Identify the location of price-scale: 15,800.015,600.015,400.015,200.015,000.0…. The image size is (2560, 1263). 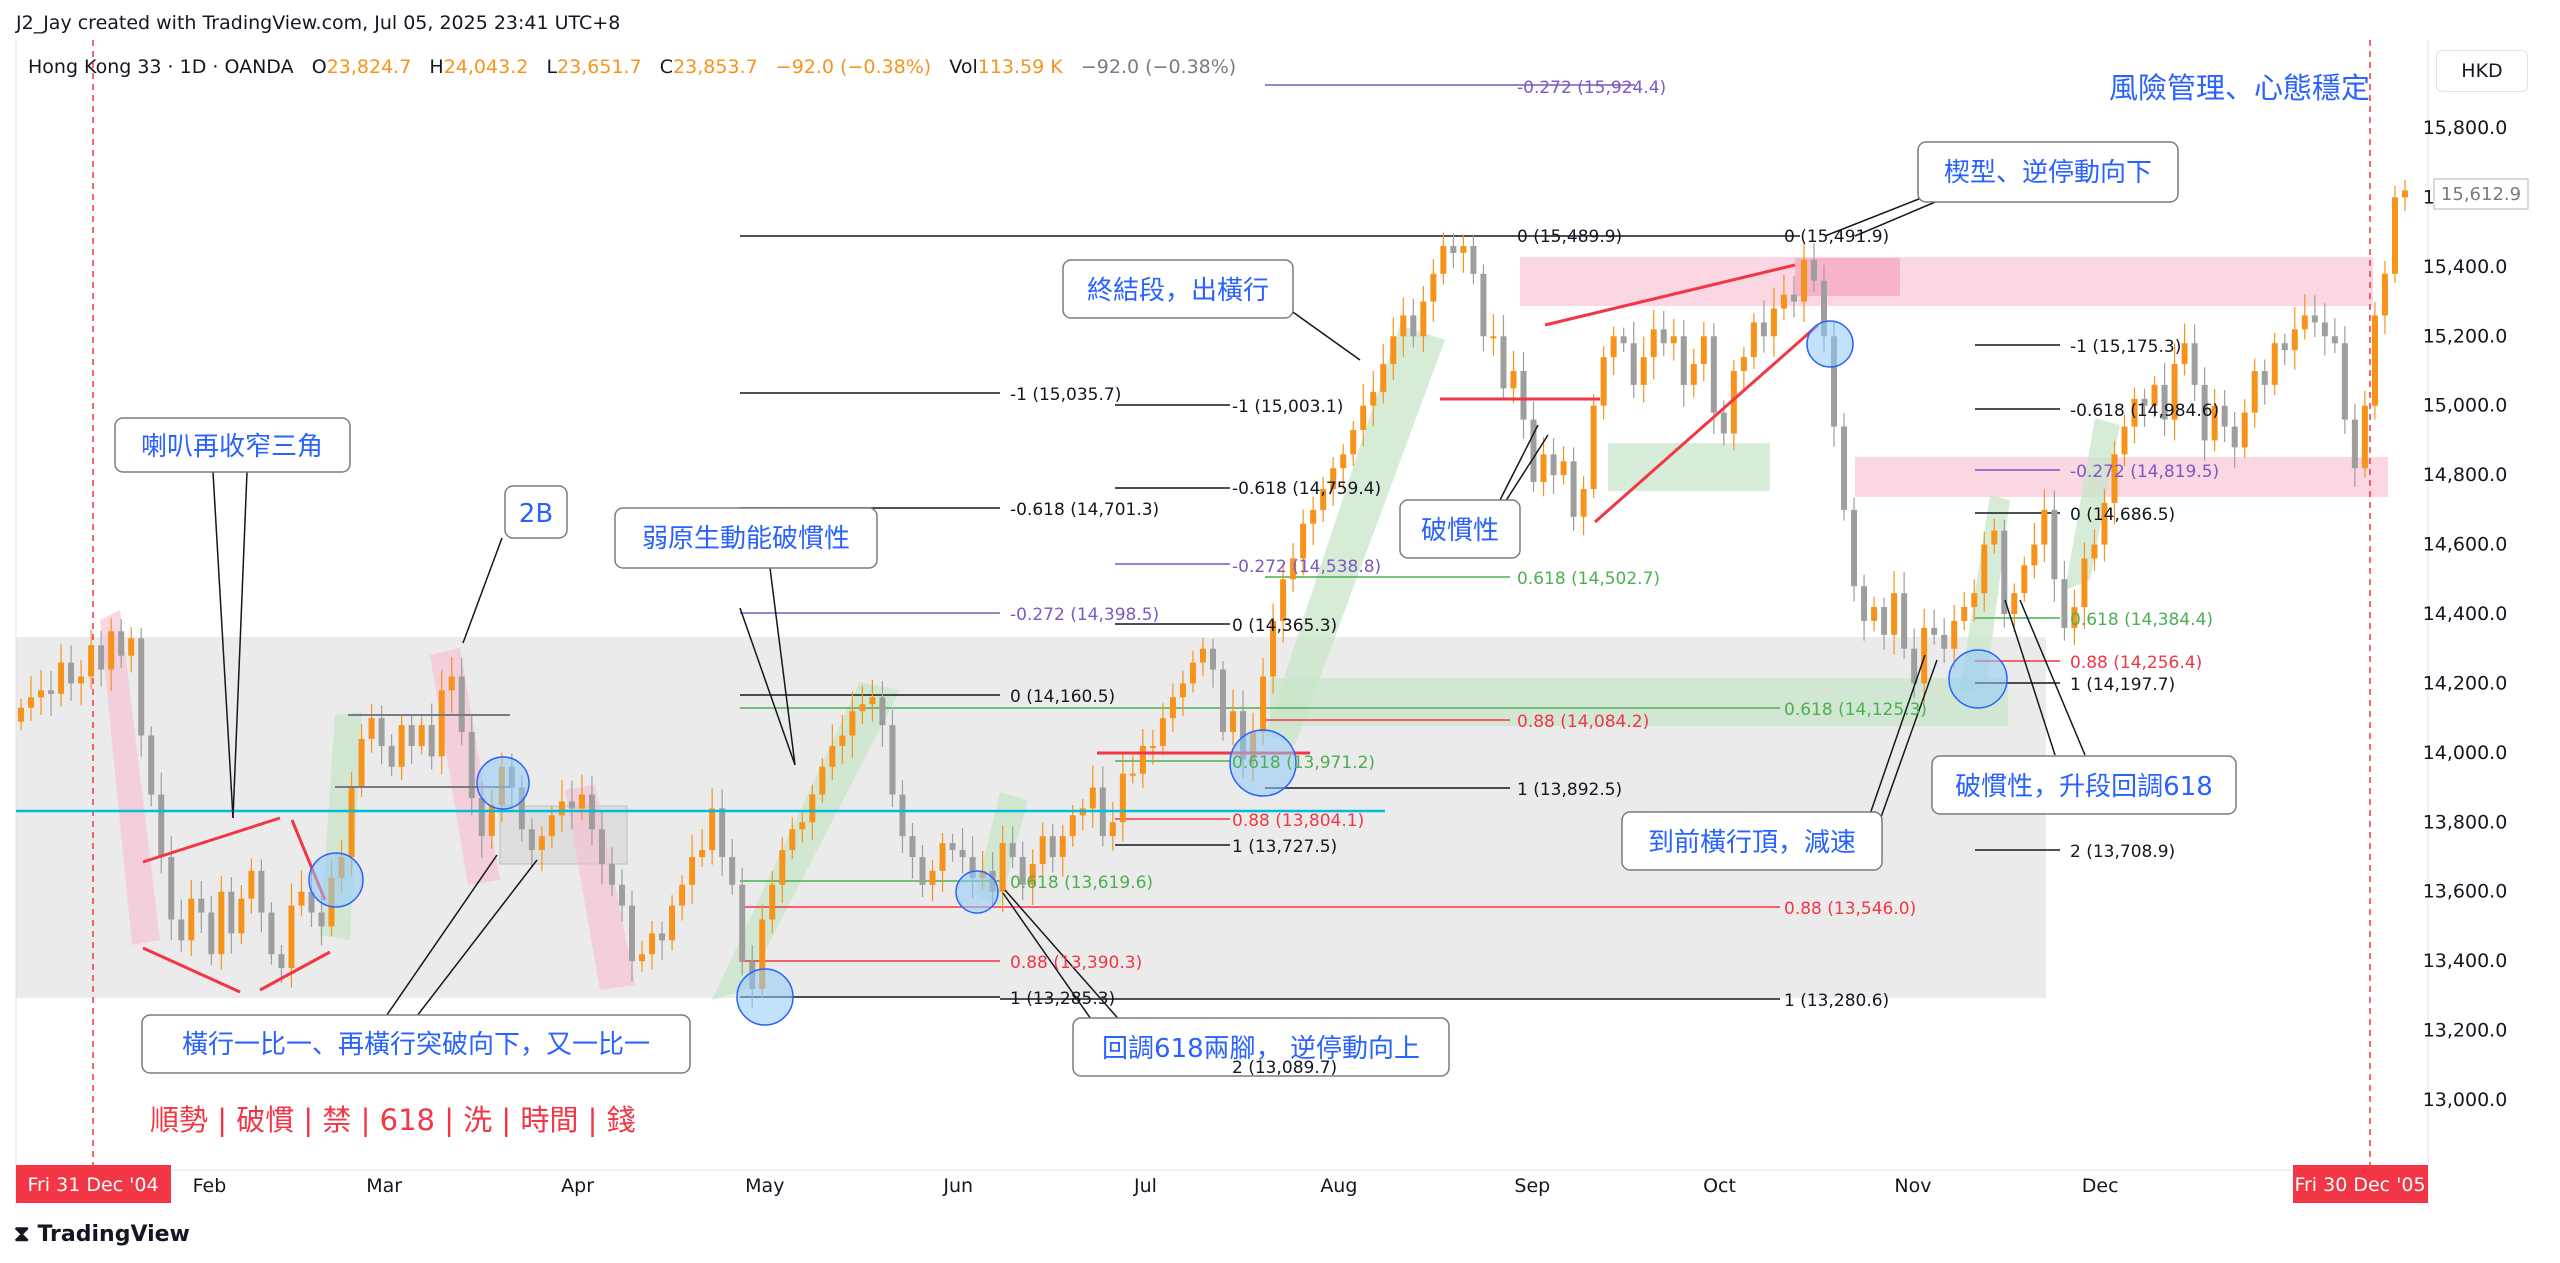
(2465, 614).